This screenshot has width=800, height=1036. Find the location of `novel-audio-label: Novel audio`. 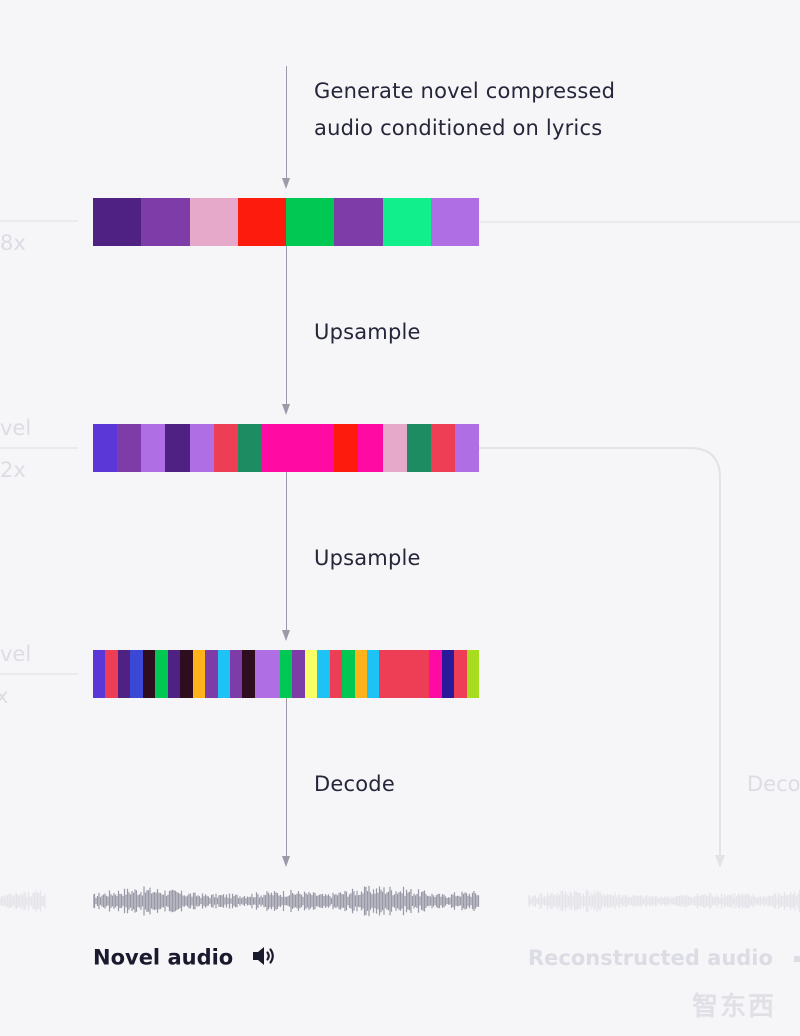

novel-audio-label: Novel audio is located at coordinates (163, 957).